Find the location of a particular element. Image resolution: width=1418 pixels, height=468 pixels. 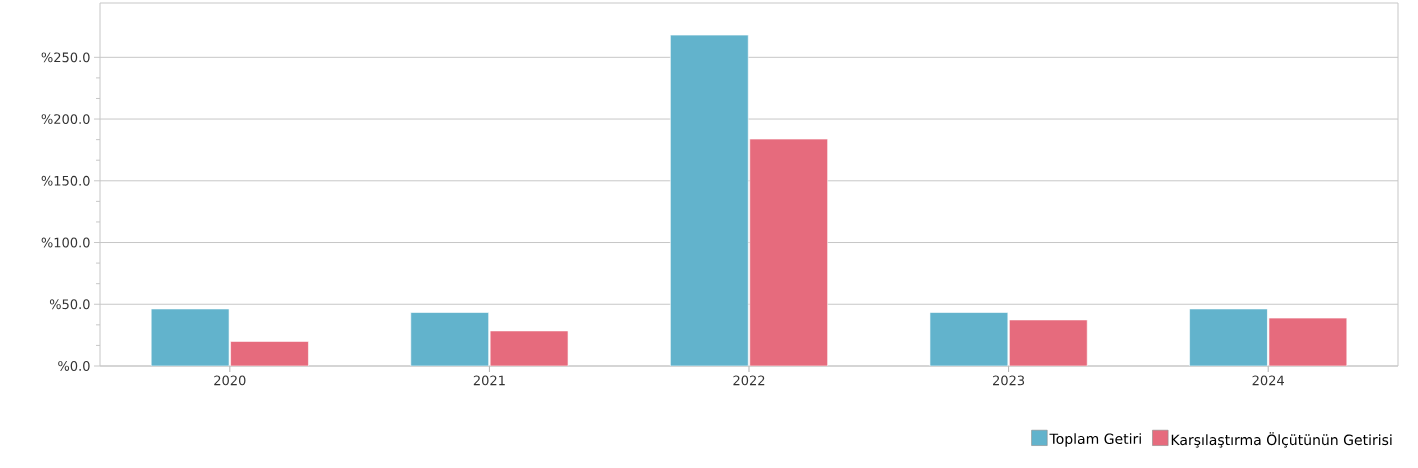

y-tick-label: %0.0 is located at coordinates (74, 366).